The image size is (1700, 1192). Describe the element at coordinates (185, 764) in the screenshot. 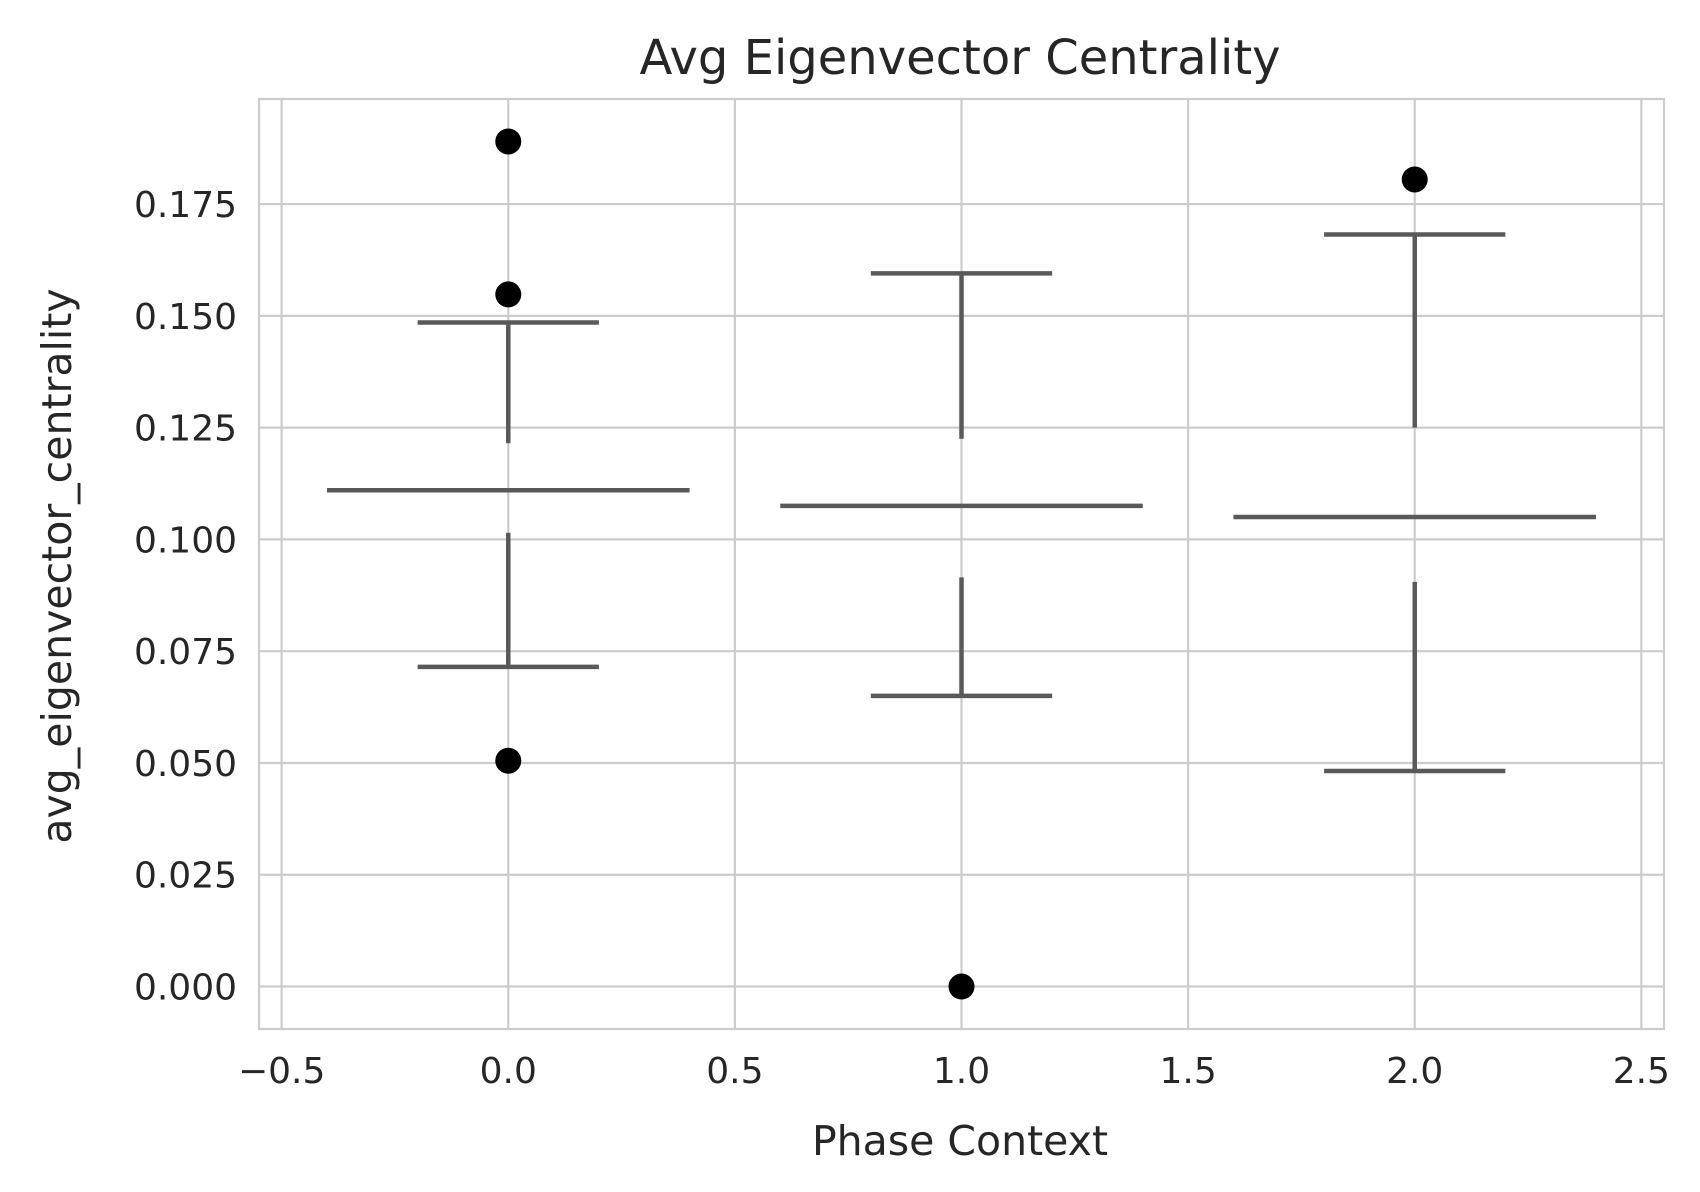

I see `y-tick-label: 0.050` at that location.